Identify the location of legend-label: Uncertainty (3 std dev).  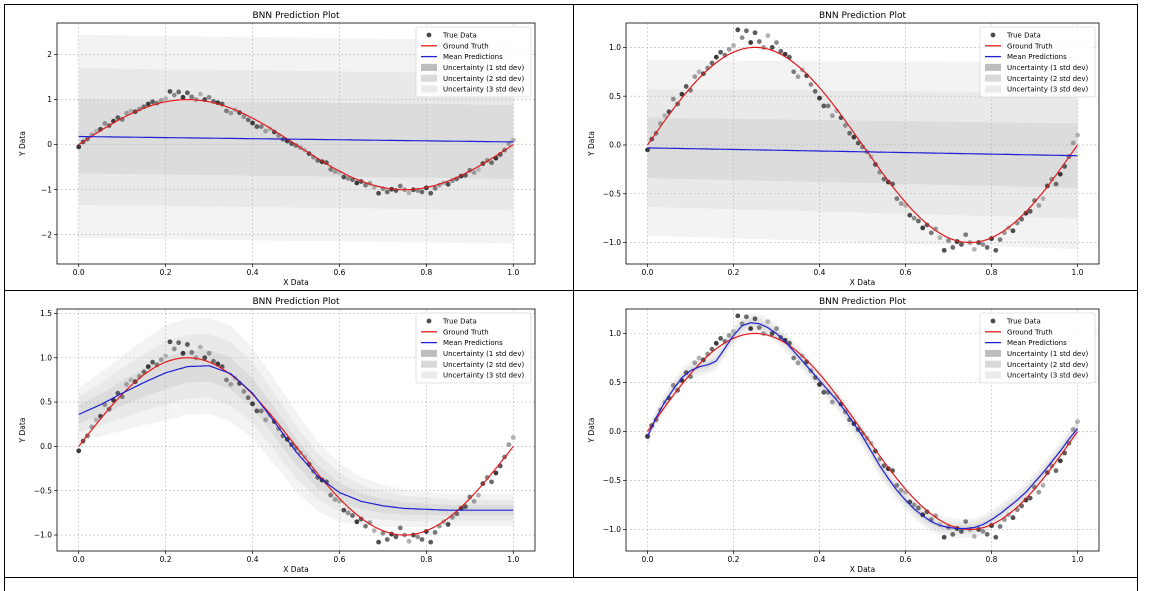
(483, 90).